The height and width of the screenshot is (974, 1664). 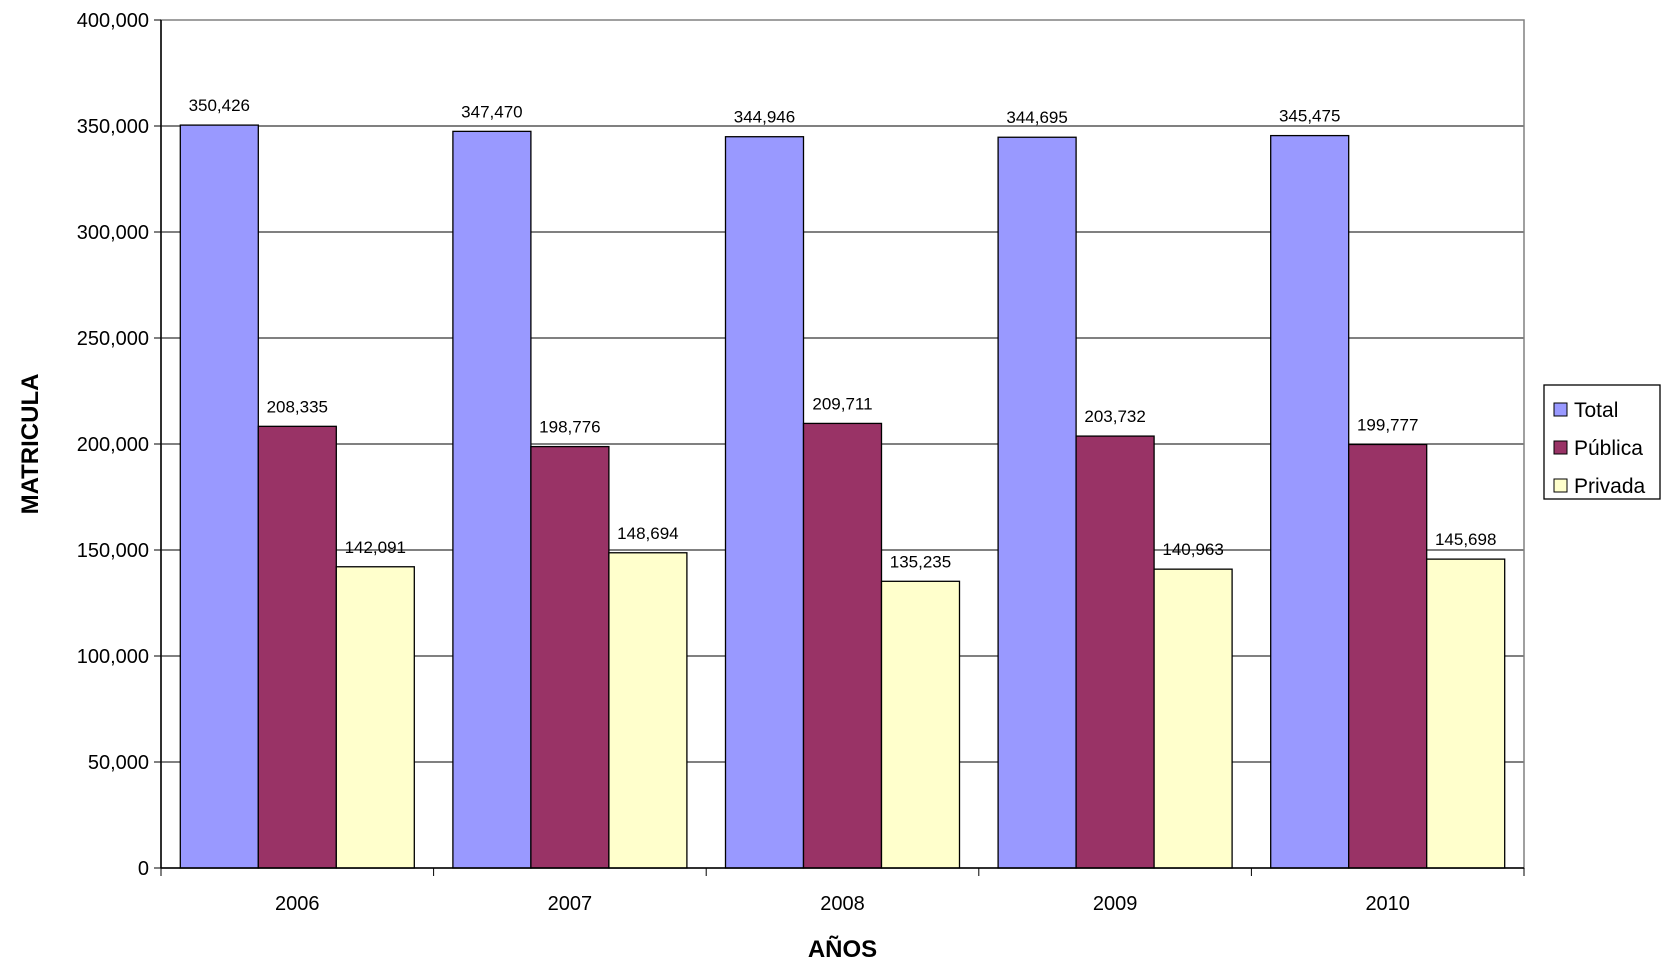 I want to click on data-label: 344,695, so click(x=1036, y=117).